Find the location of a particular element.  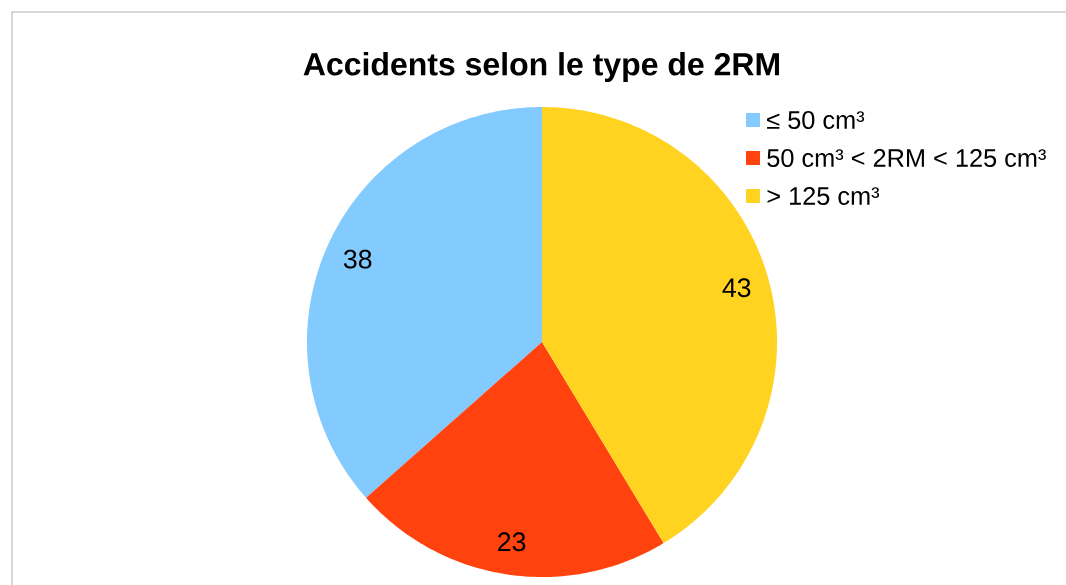

data-label: 43 is located at coordinates (736, 288).